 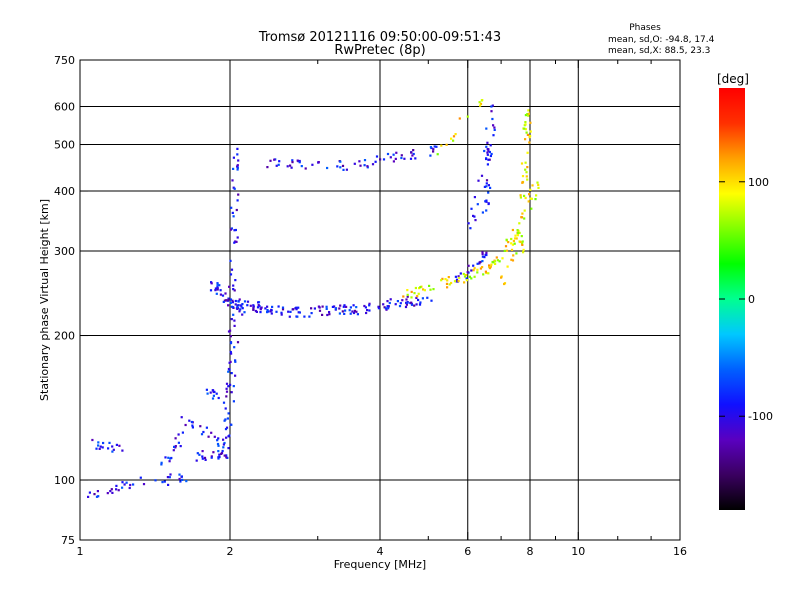 What do you see at coordinates (380, 564) in the screenshot?
I see `x-axis-label: Frequency [MHz]` at bounding box center [380, 564].